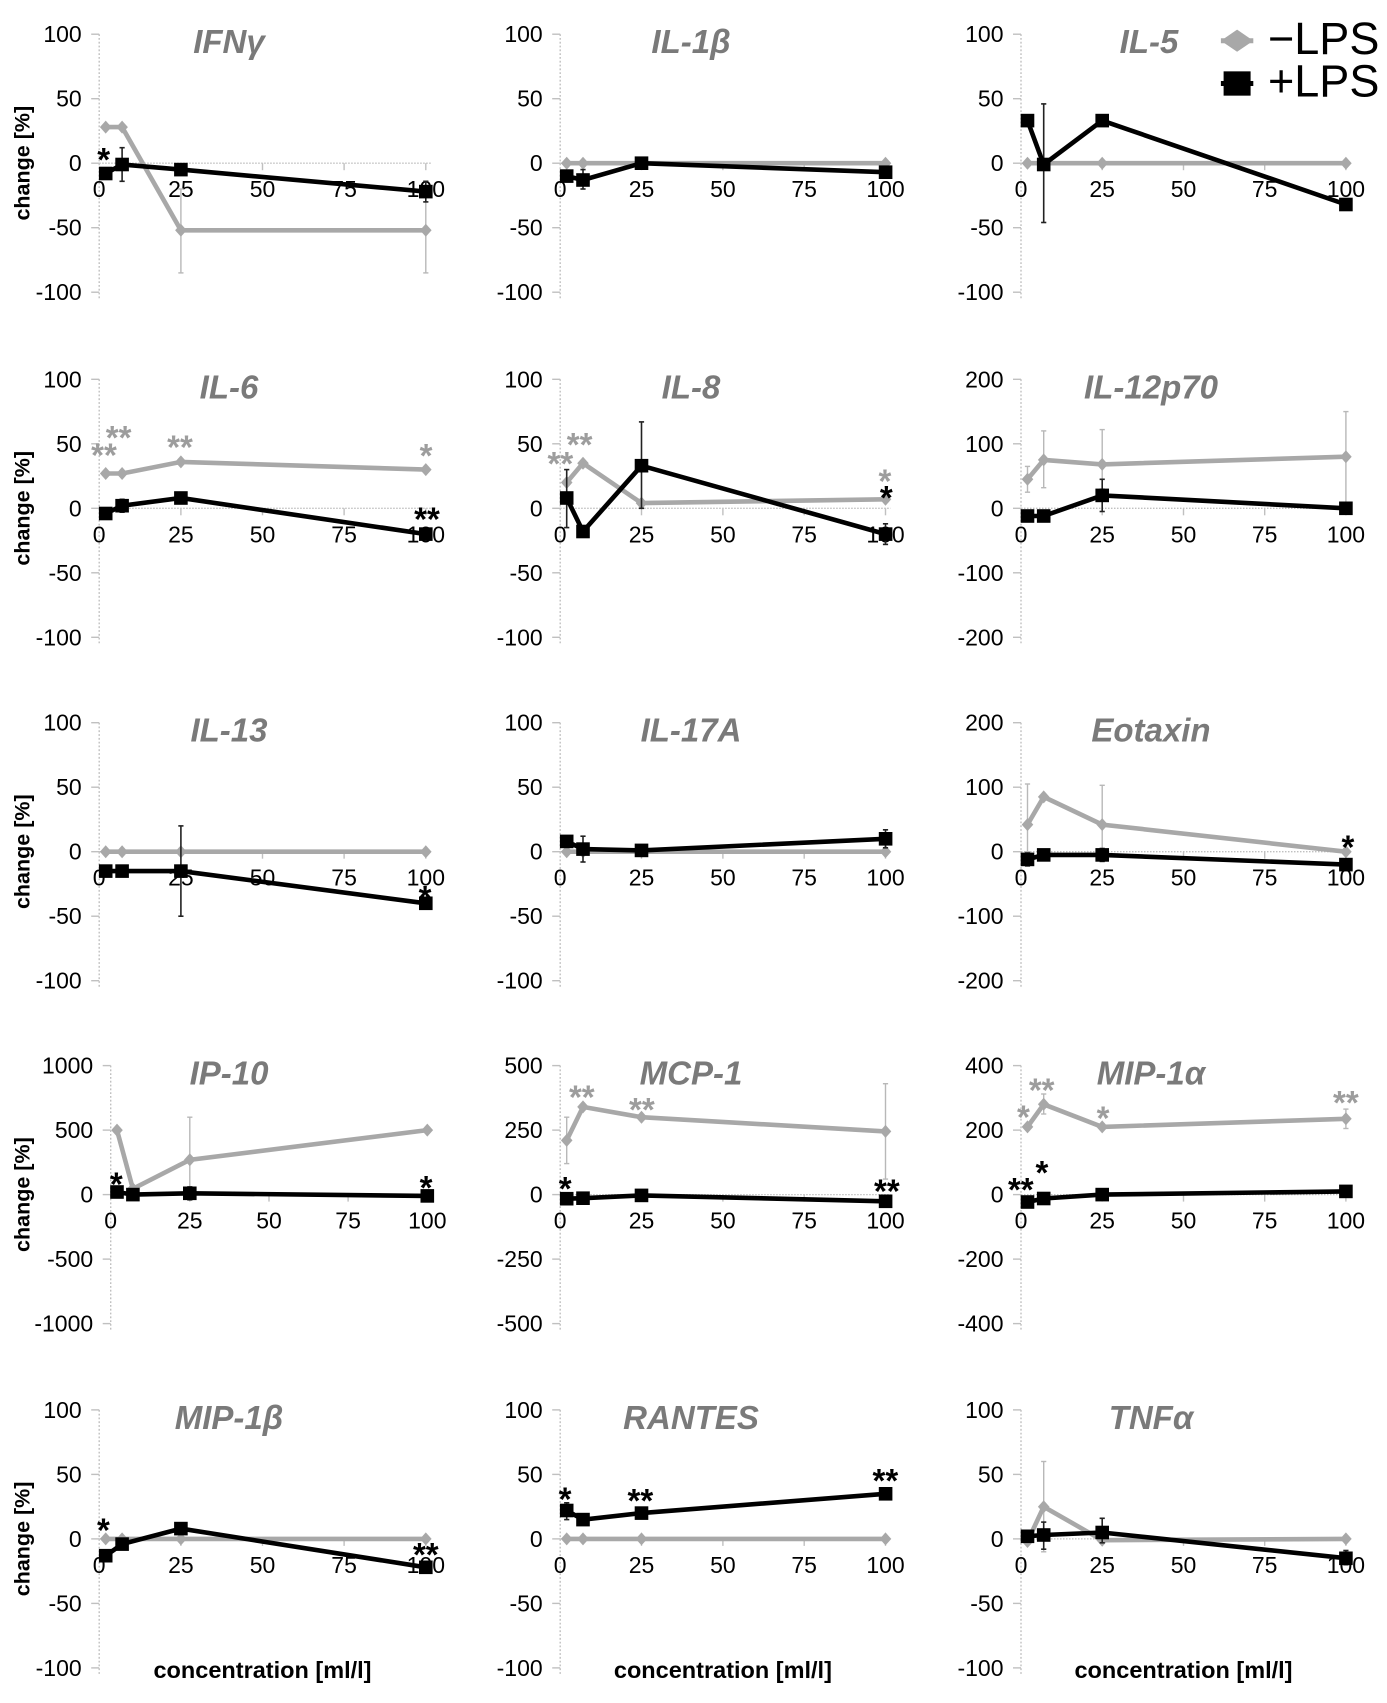 The height and width of the screenshot is (1703, 1387). Describe the element at coordinates (691, 730) in the screenshot. I see `svg-text: IL-17A` at that location.